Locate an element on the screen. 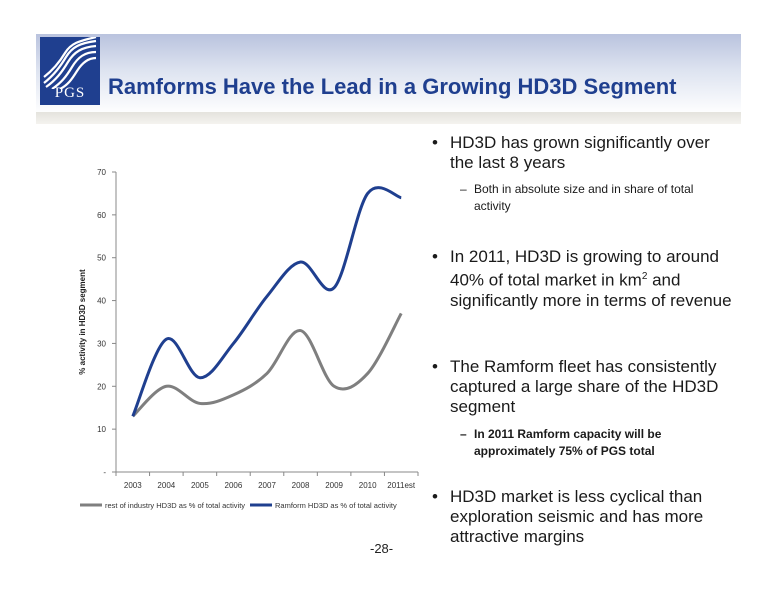 The image size is (776, 600). y-tick-label: - is located at coordinates (104, 472).